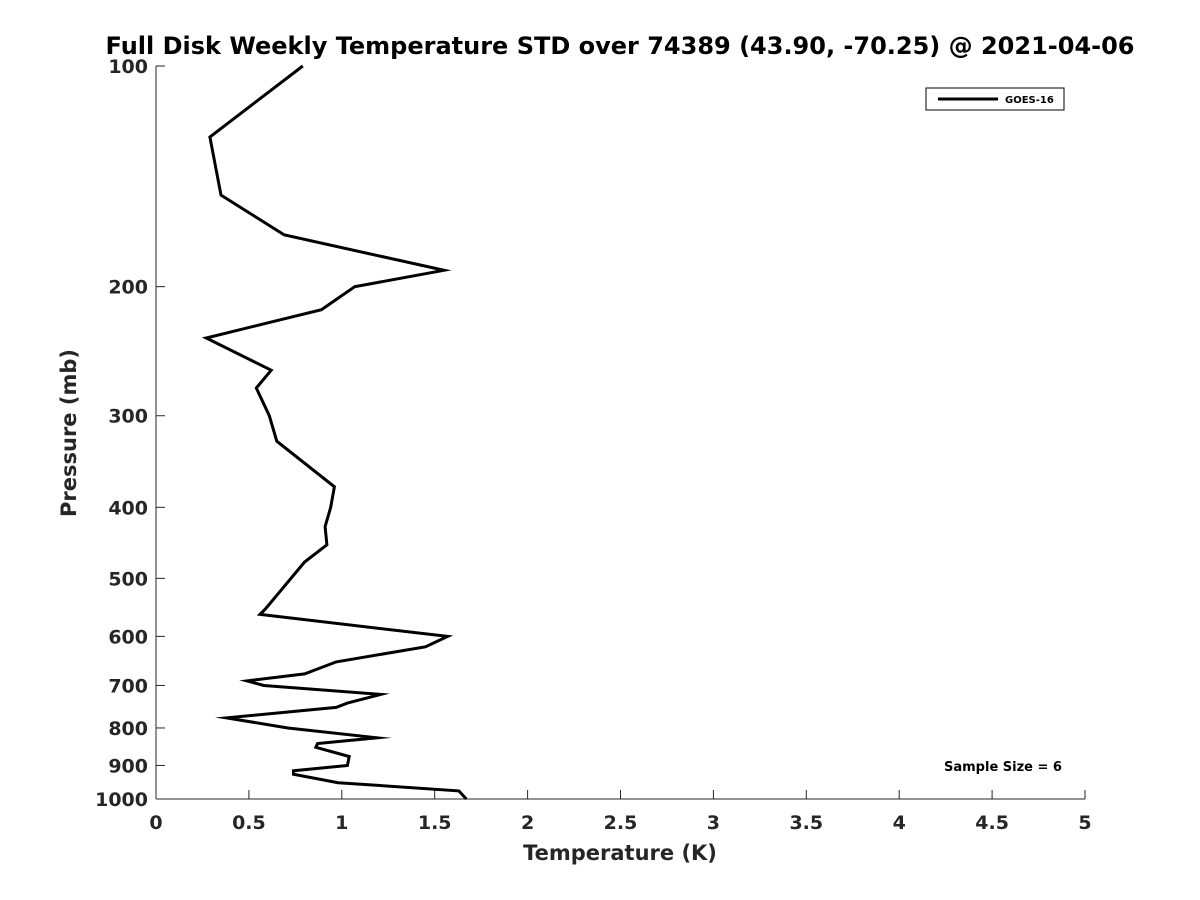 Image resolution: width=1200 pixels, height=900 pixels. Describe the element at coordinates (992, 823) in the screenshot. I see `x-tick-label: 4.5` at that location.